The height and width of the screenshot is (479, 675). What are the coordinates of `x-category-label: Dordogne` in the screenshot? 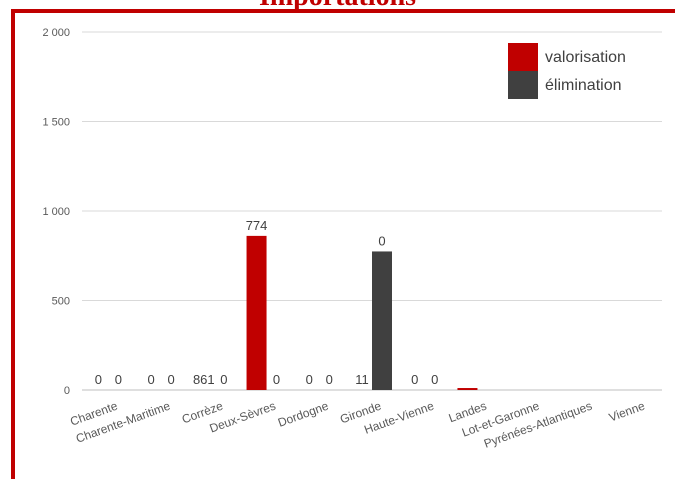 It's located at (303, 414).